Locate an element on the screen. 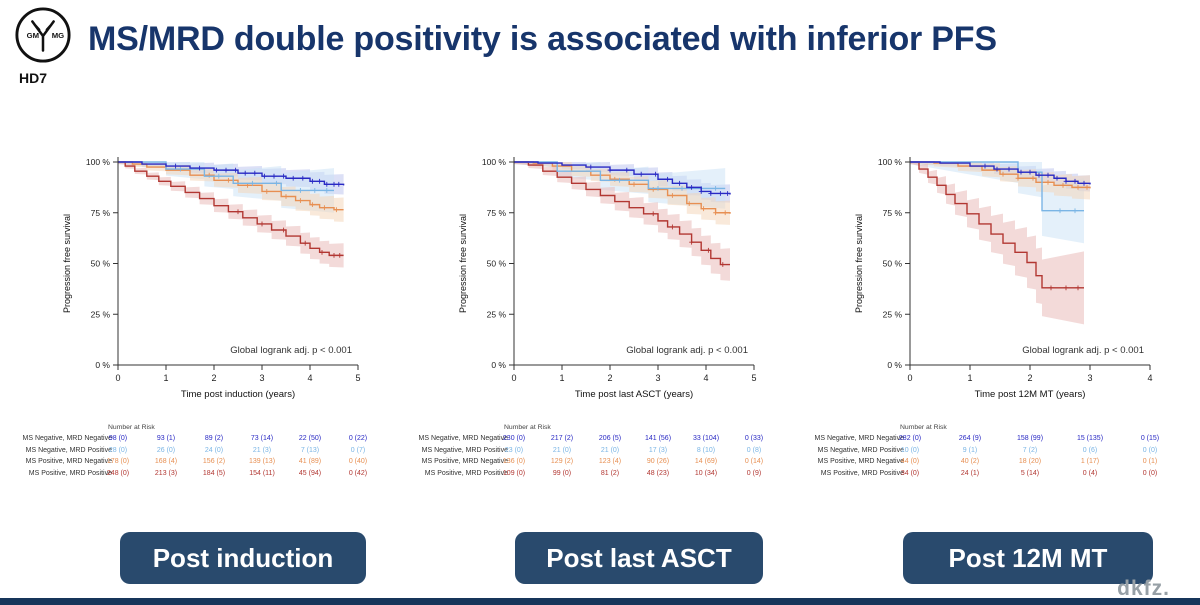 This screenshot has height=605, width=1200. risk-count: 7 (13) is located at coordinates (310, 450).